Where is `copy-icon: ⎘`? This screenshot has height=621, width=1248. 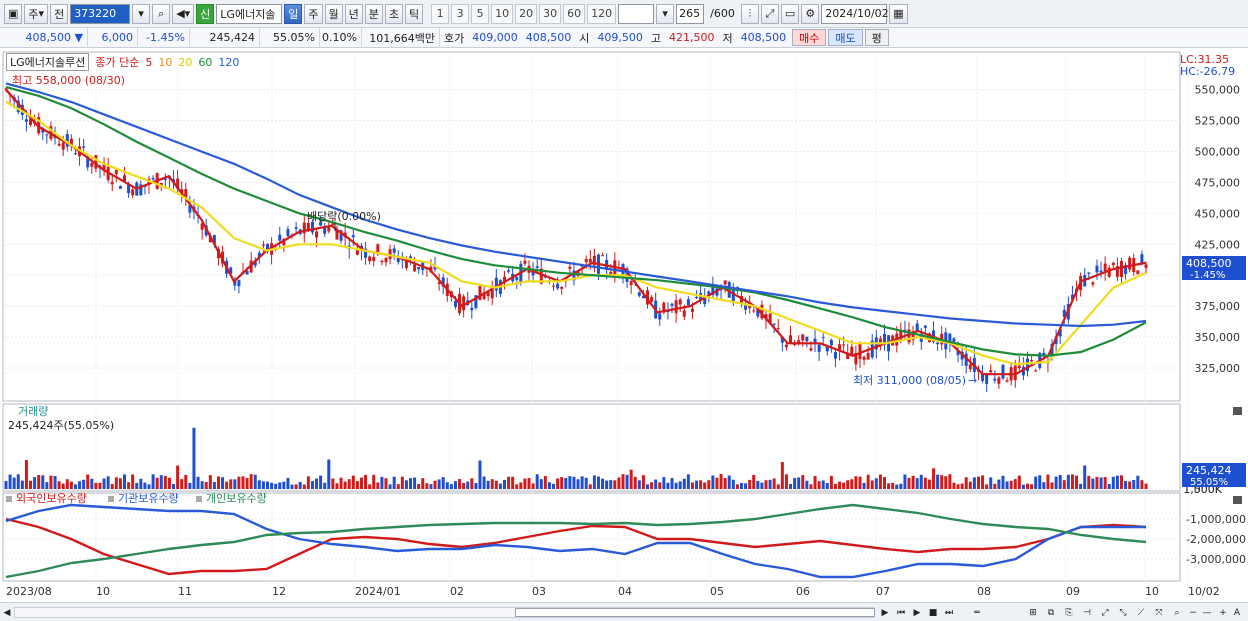 copy-icon: ⎘ is located at coordinates (1069, 612).